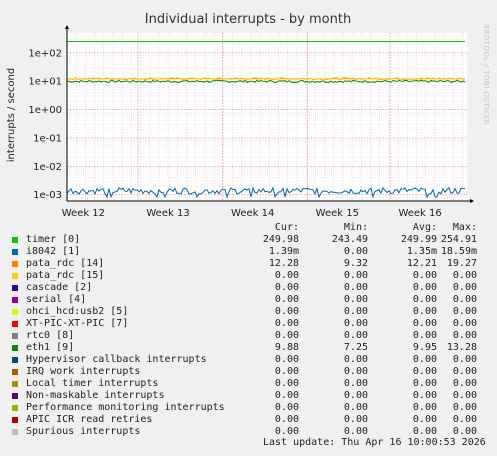 The image size is (497, 456). Describe the element at coordinates (47, 138) in the screenshot. I see `y-tick-label: 1e-01` at that location.